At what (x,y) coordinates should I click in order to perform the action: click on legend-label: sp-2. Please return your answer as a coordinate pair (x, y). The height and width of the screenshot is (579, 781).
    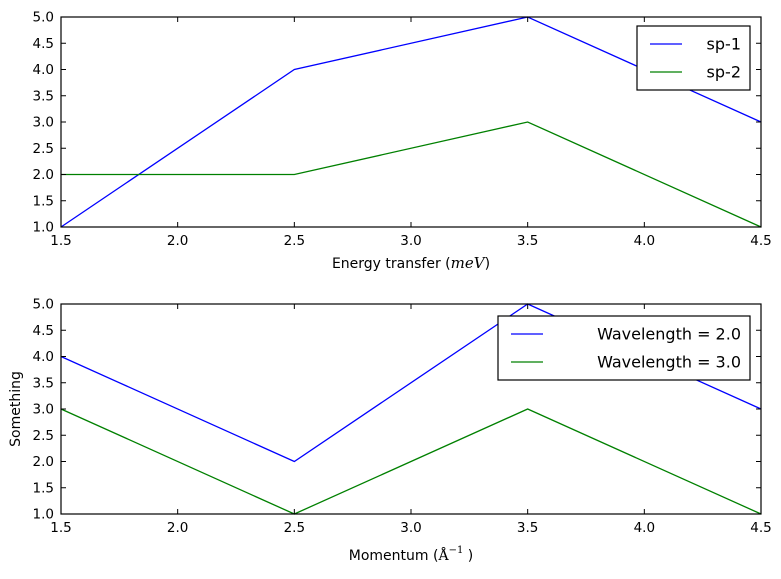
    Looking at the image, I should click on (724, 72).